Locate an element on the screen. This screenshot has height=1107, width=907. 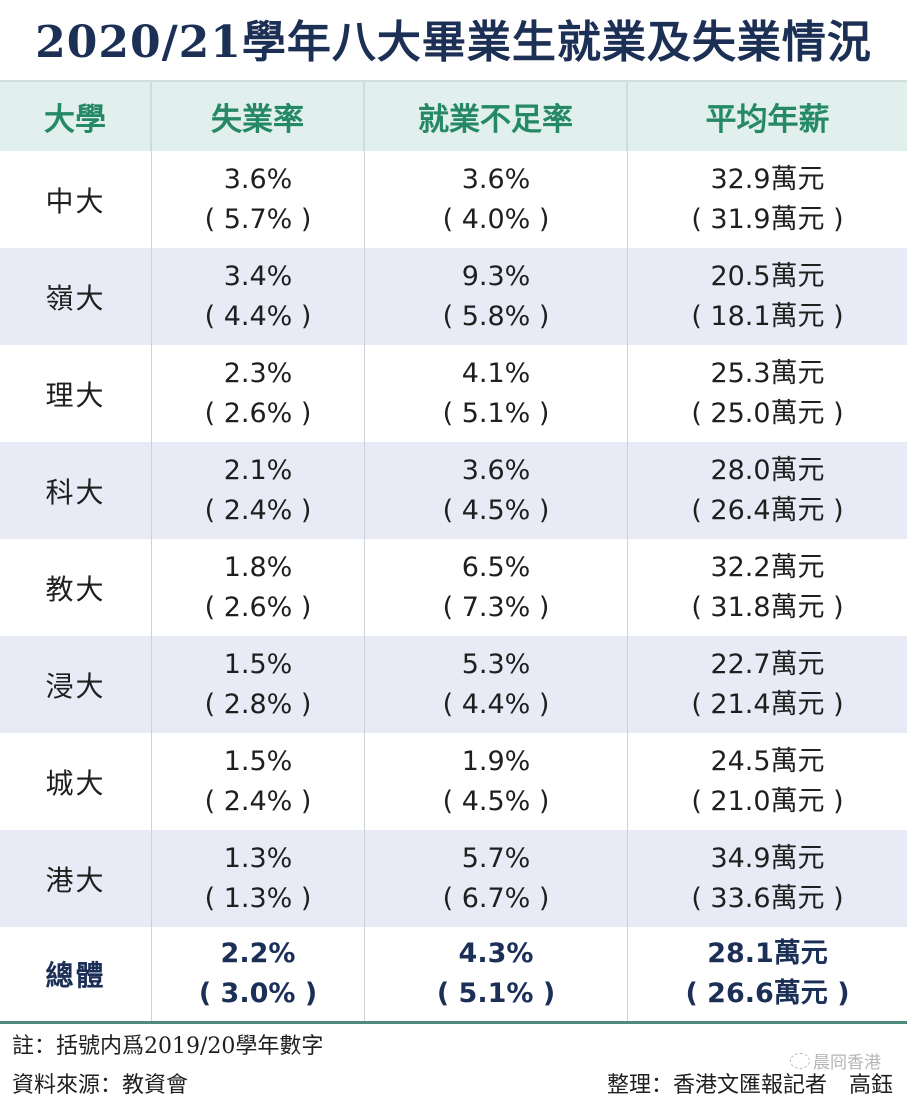
total-underemployment-rate: 4.3% is located at coordinates (496, 953).